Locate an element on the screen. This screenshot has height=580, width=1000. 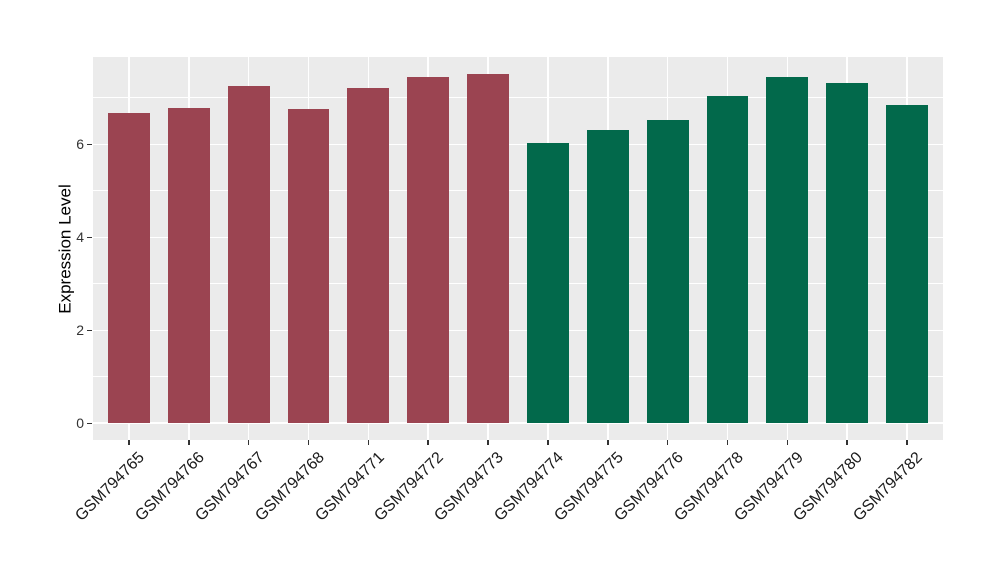
gridline-major-y6 is located at coordinates (518, 144).